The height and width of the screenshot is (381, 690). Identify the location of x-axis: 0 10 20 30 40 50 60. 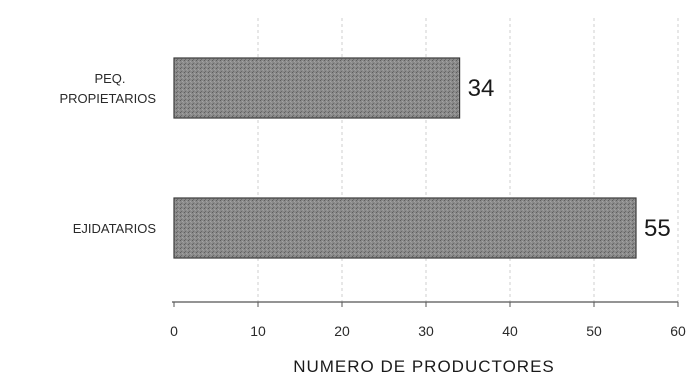
(428, 320).